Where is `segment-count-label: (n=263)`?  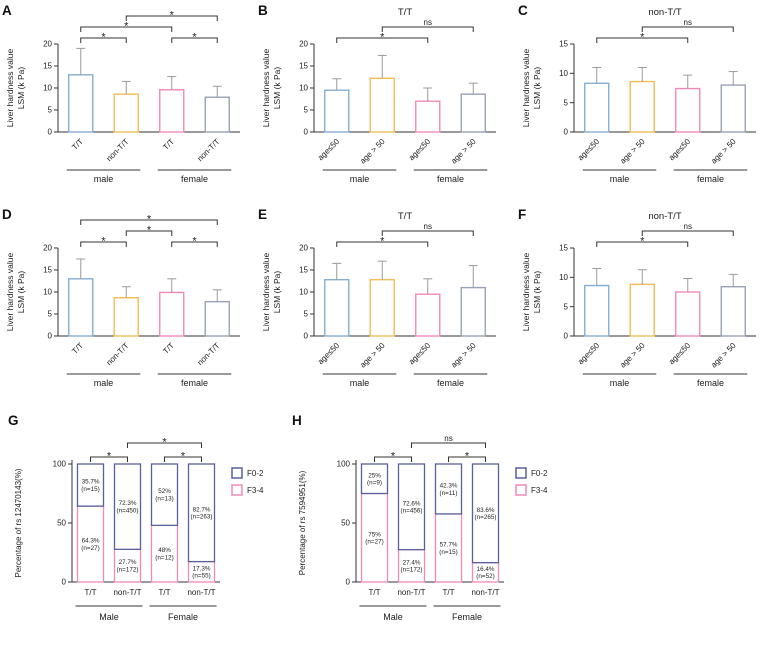 segment-count-label: (n=263) is located at coordinates (202, 517).